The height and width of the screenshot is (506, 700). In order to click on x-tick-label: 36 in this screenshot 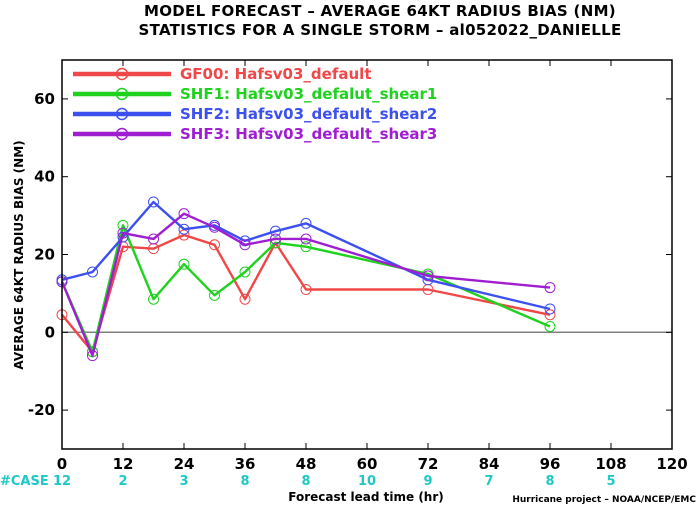, I will do `click(245, 464)`.